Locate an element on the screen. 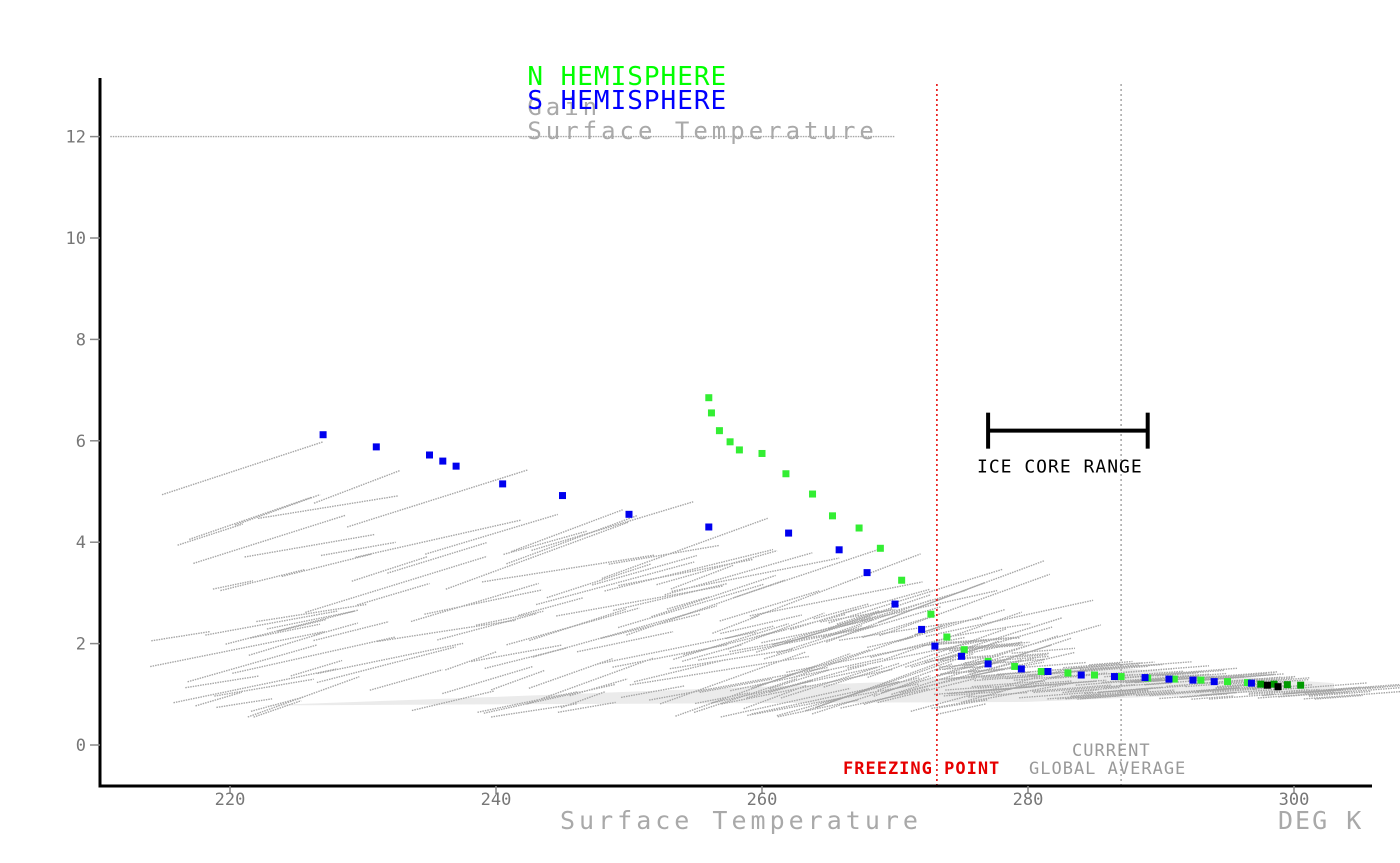 The image size is (1400, 863). legend-south-label: S HEMISPHERE is located at coordinates (627, 101).